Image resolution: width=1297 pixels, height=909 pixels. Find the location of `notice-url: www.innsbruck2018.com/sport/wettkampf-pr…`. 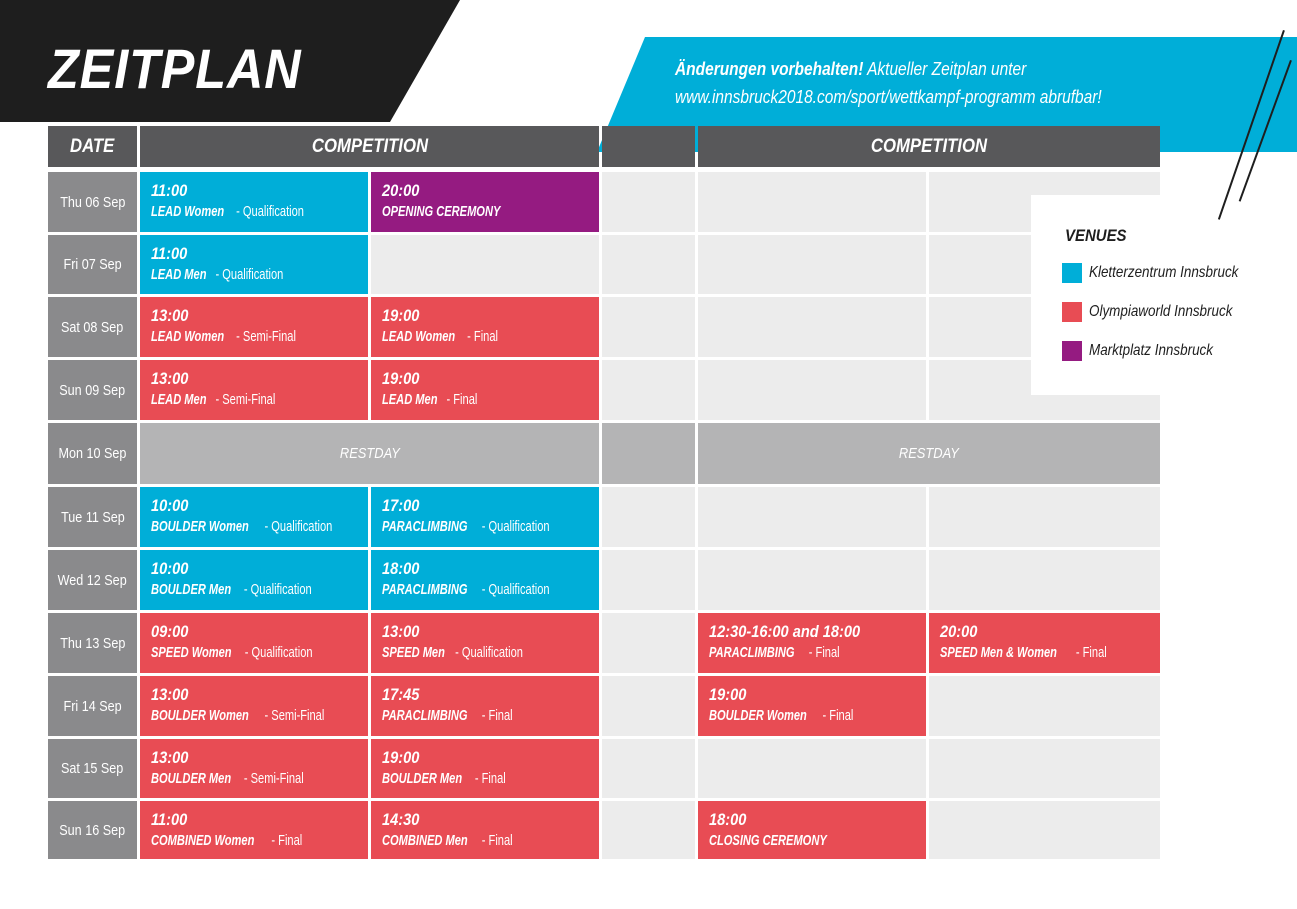

notice-url: www.innsbruck2018.com/sport/wettkampf-pr… is located at coordinates (855, 97).